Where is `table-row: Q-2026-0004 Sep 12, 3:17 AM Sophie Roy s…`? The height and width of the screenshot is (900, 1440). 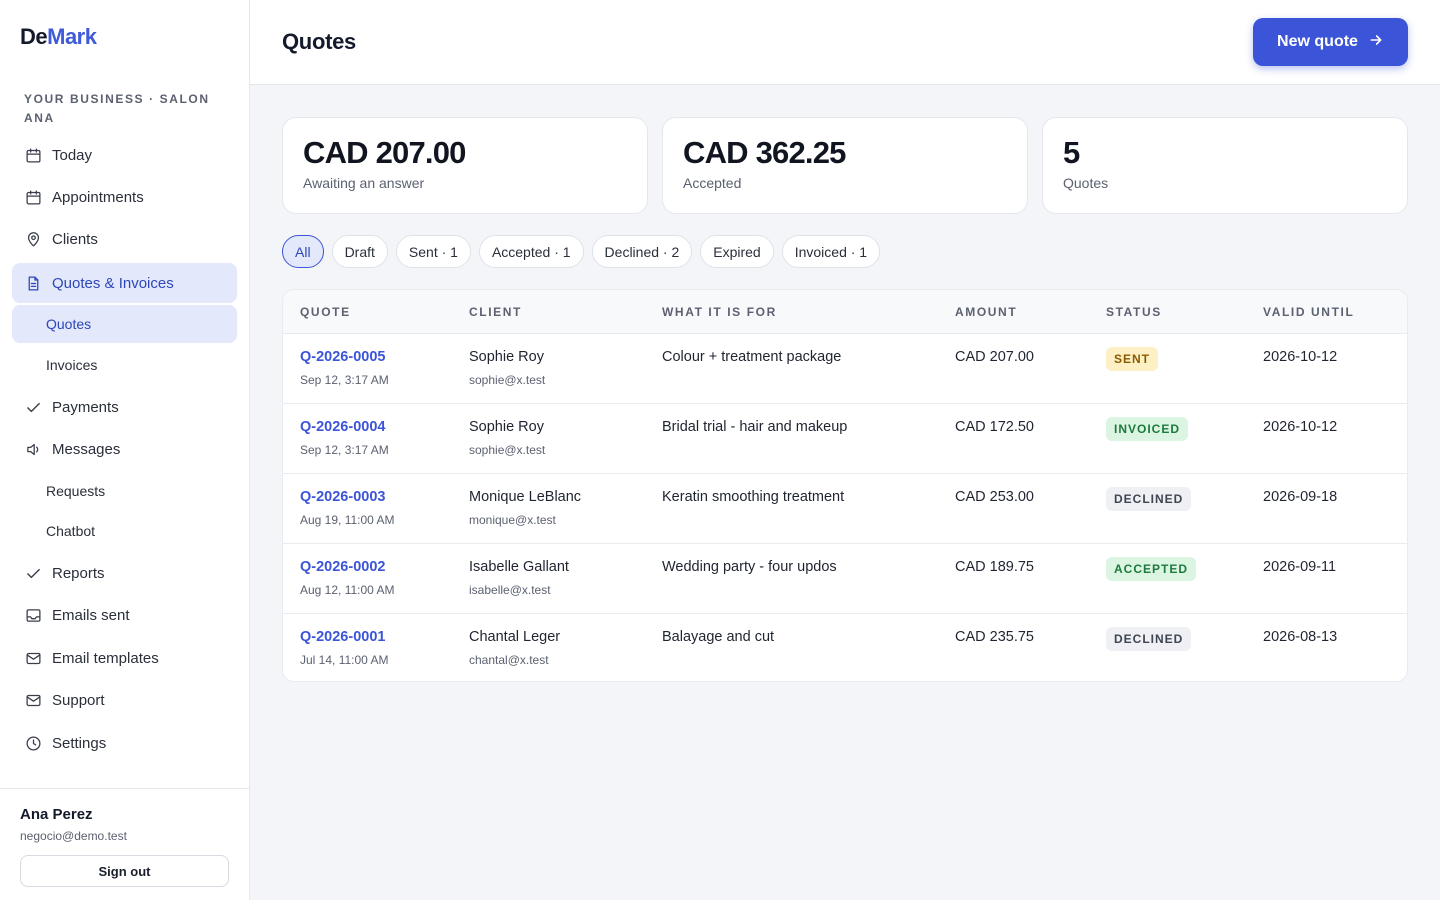
table-row: Q-2026-0004 Sep 12, 3:17 AM Sophie Roy s… is located at coordinates (845, 439).